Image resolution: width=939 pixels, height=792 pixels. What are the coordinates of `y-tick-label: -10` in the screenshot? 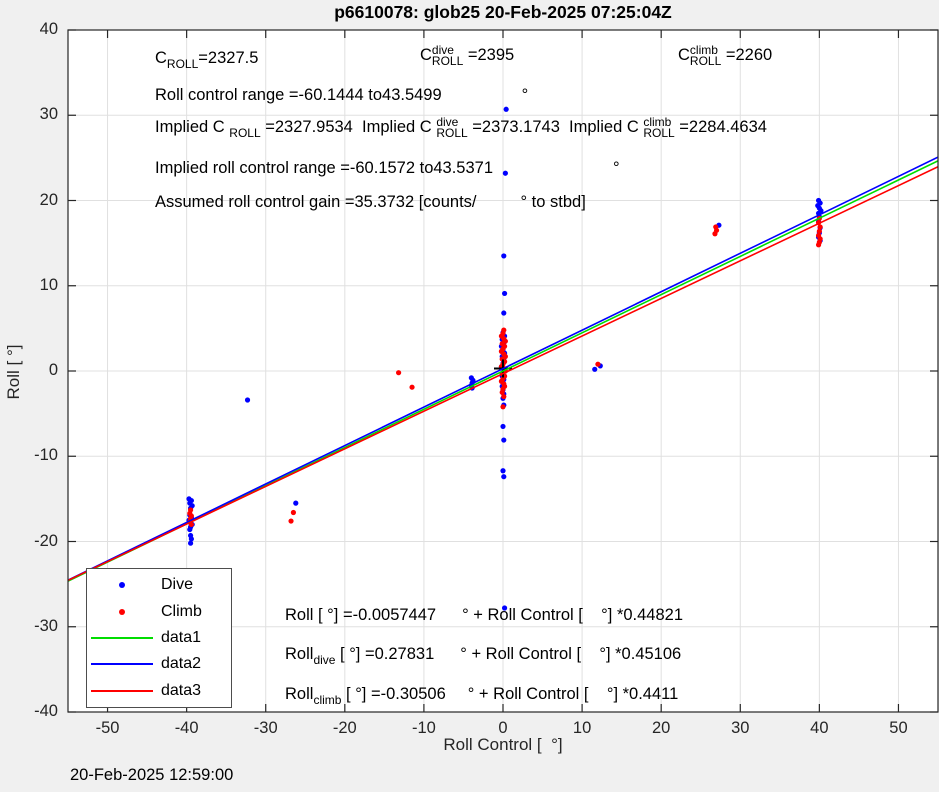 It's located at (46, 455).